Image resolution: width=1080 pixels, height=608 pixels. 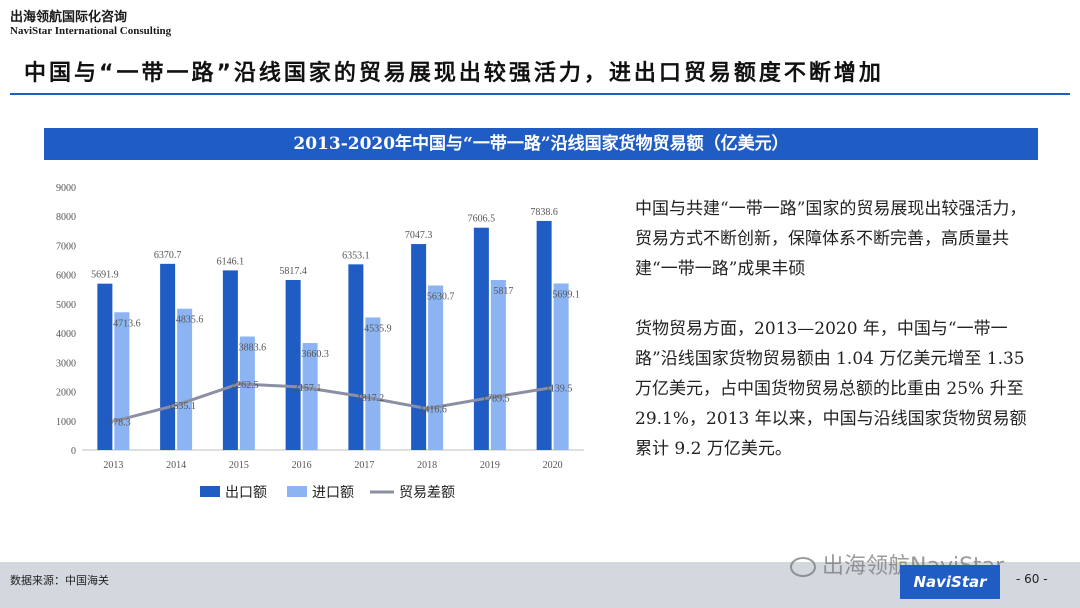 What do you see at coordinates (503, 291) in the screenshot?
I see `import-data-label: 5817` at bounding box center [503, 291].